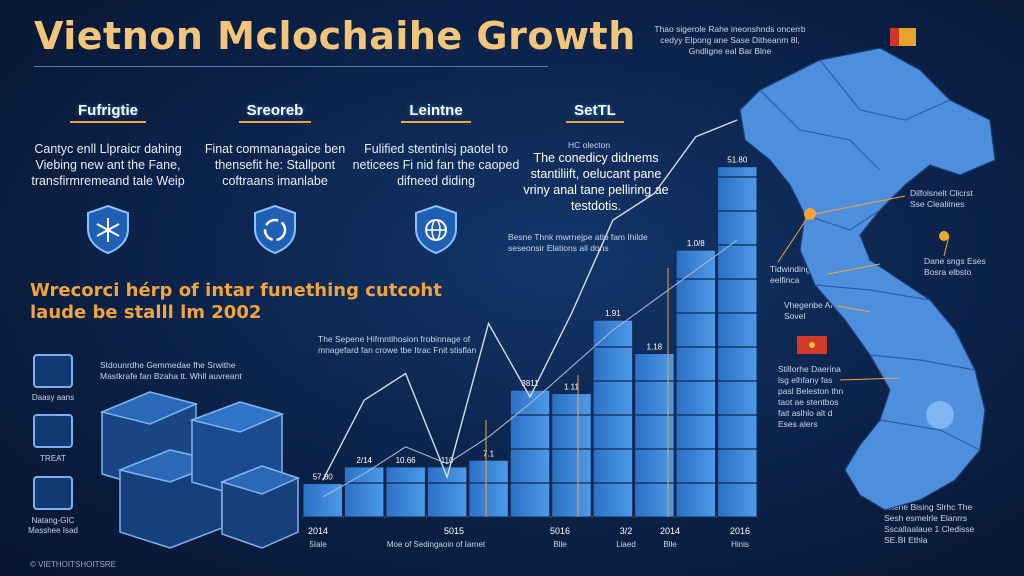 This screenshot has height=576, width=1024. What do you see at coordinates (406, 460) in the screenshot?
I see `bar-value-label: 10.66` at bounding box center [406, 460].